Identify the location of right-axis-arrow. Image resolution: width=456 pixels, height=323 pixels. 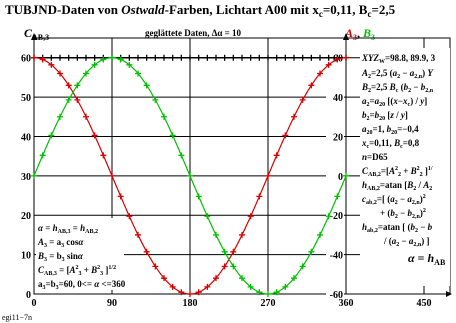
(346, 36).